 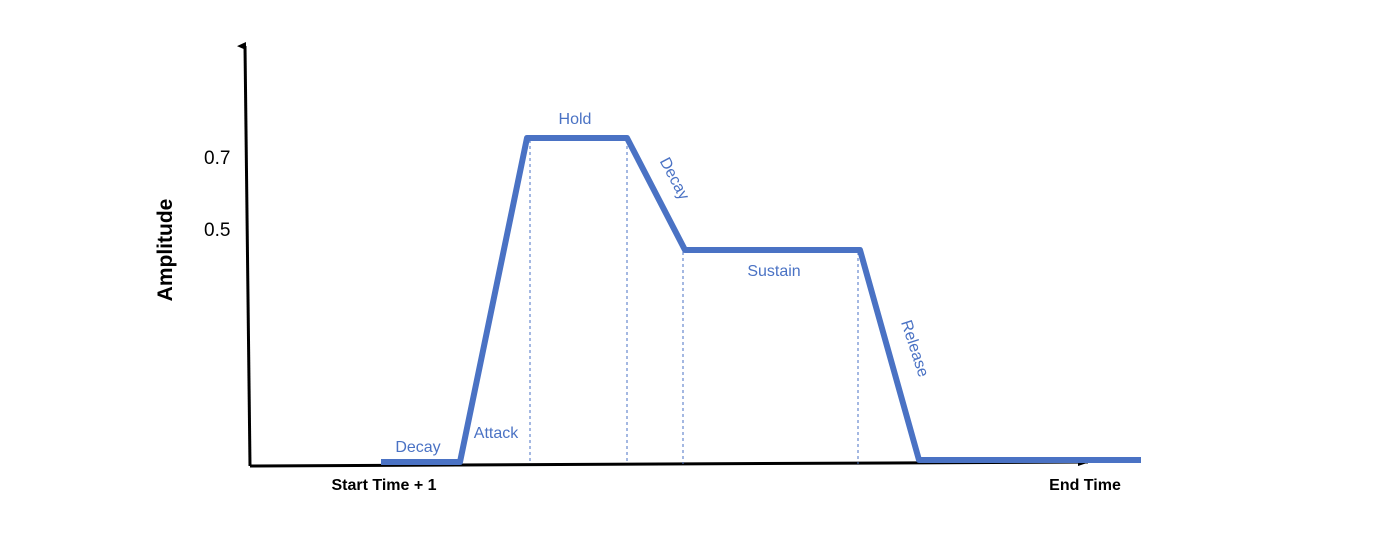 I want to click on start-time-label: Start Time + 1, so click(x=383, y=485).